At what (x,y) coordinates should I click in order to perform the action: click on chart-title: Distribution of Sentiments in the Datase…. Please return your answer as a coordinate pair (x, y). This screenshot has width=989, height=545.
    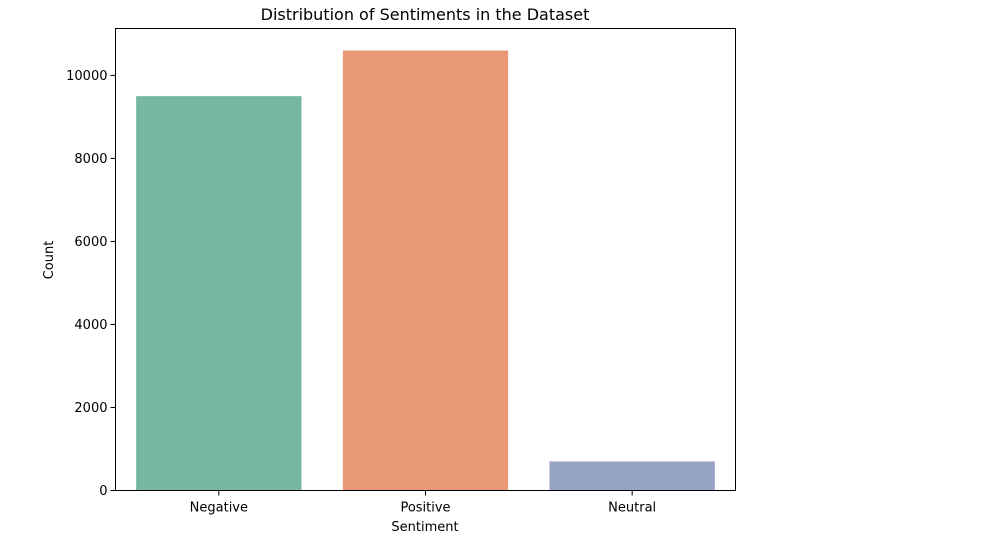
    Looking at the image, I should click on (425, 14).